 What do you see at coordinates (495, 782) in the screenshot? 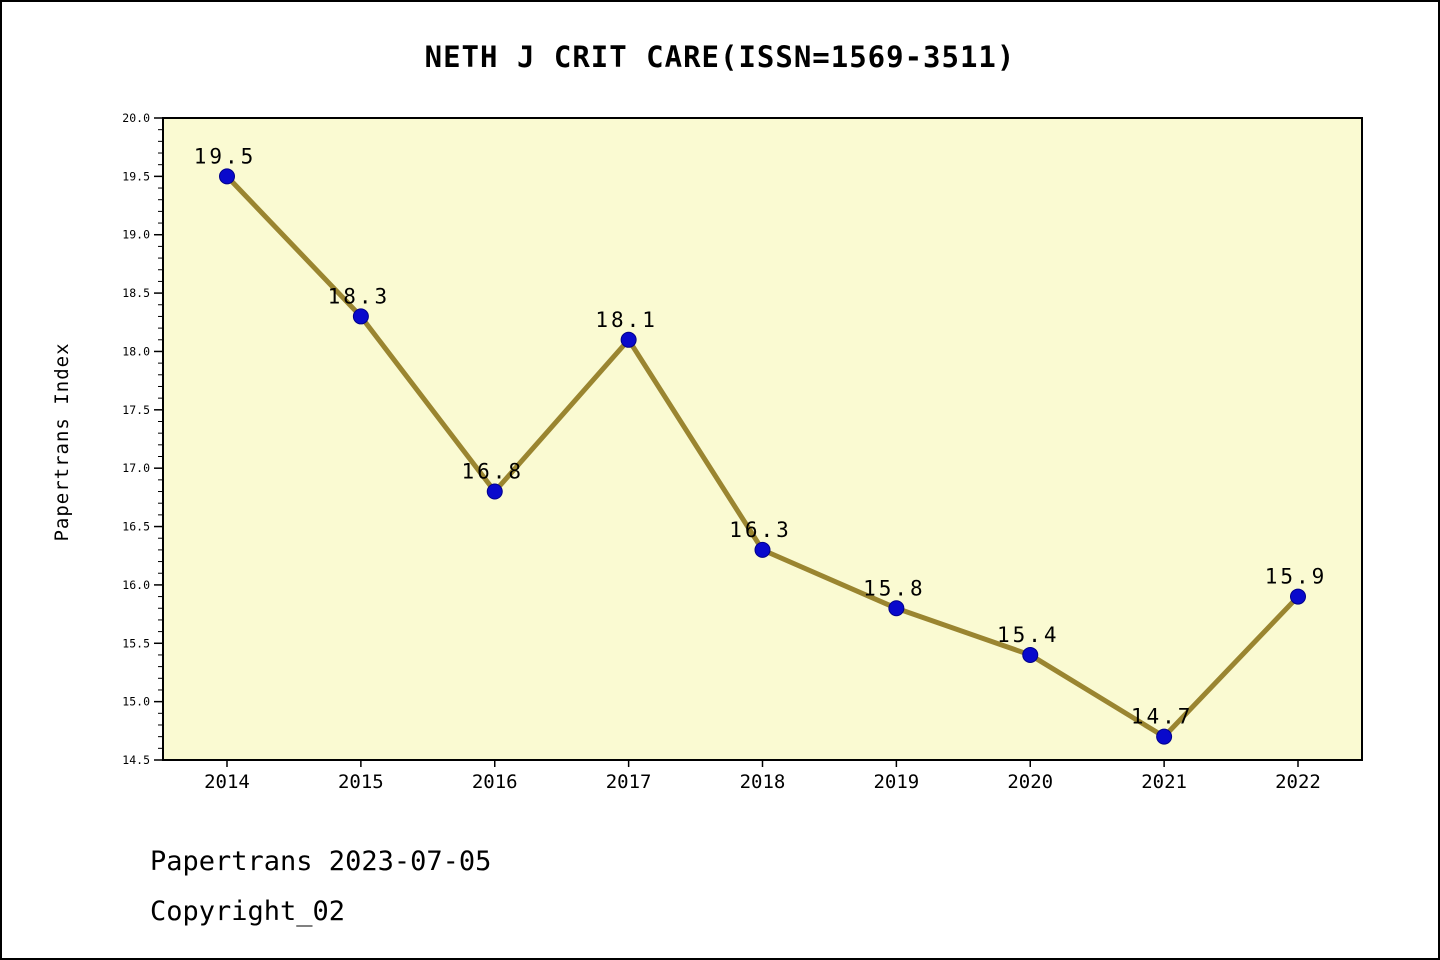
I see `x-tick-label: 2016` at bounding box center [495, 782].